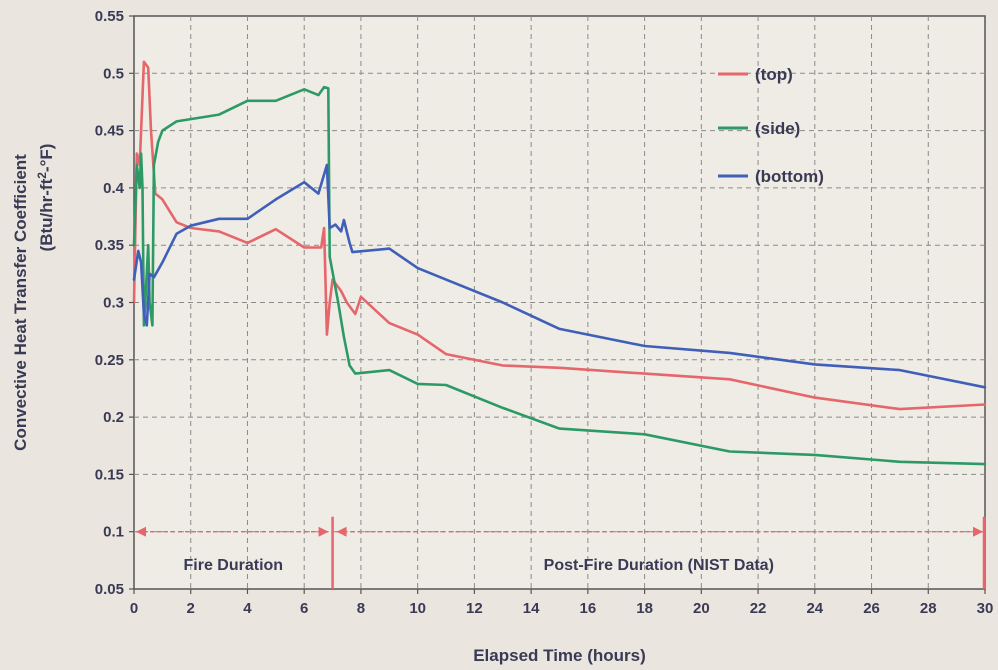 The width and height of the screenshot is (998, 670). Describe the element at coordinates (758, 608) in the screenshot. I see `x-tick-label: 22` at that location.